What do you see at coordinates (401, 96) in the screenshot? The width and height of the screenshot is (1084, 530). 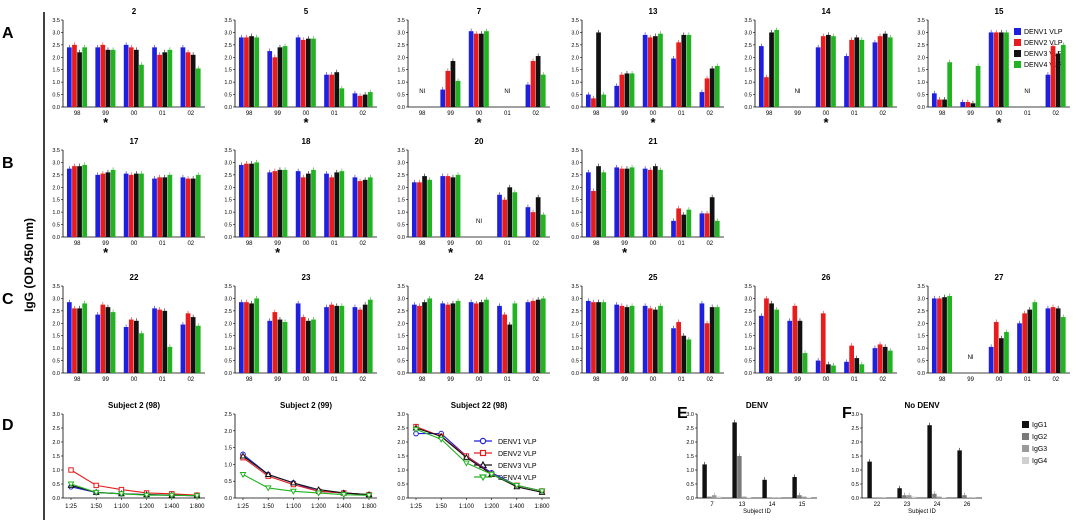 I see `y-tick-label: 0.5` at bounding box center [401, 96].